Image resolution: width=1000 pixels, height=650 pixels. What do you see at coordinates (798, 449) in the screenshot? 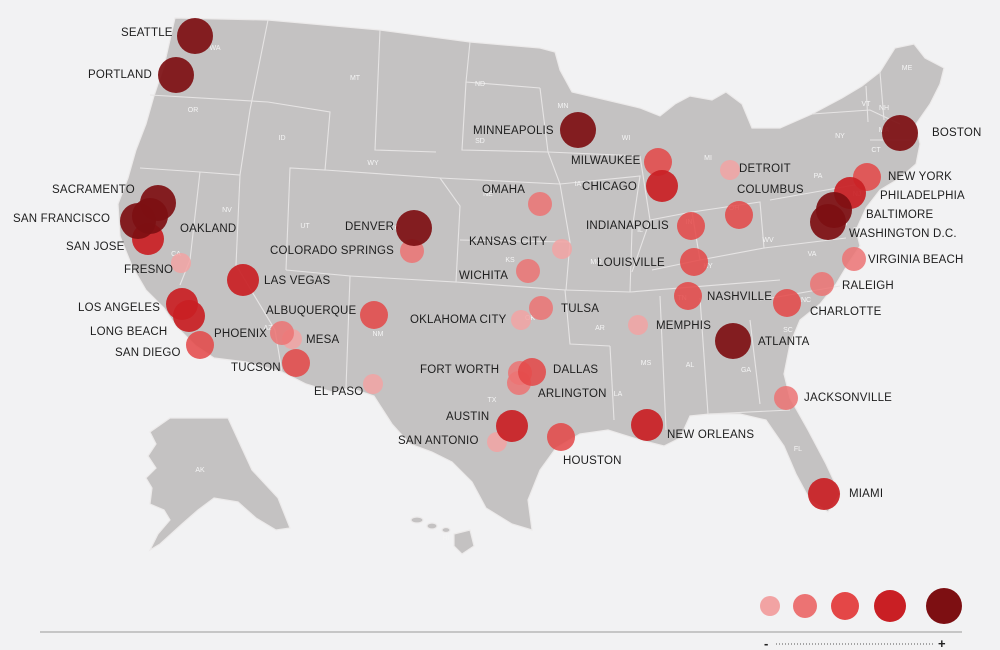
I see `state-abbr-fl: FL` at bounding box center [798, 449].